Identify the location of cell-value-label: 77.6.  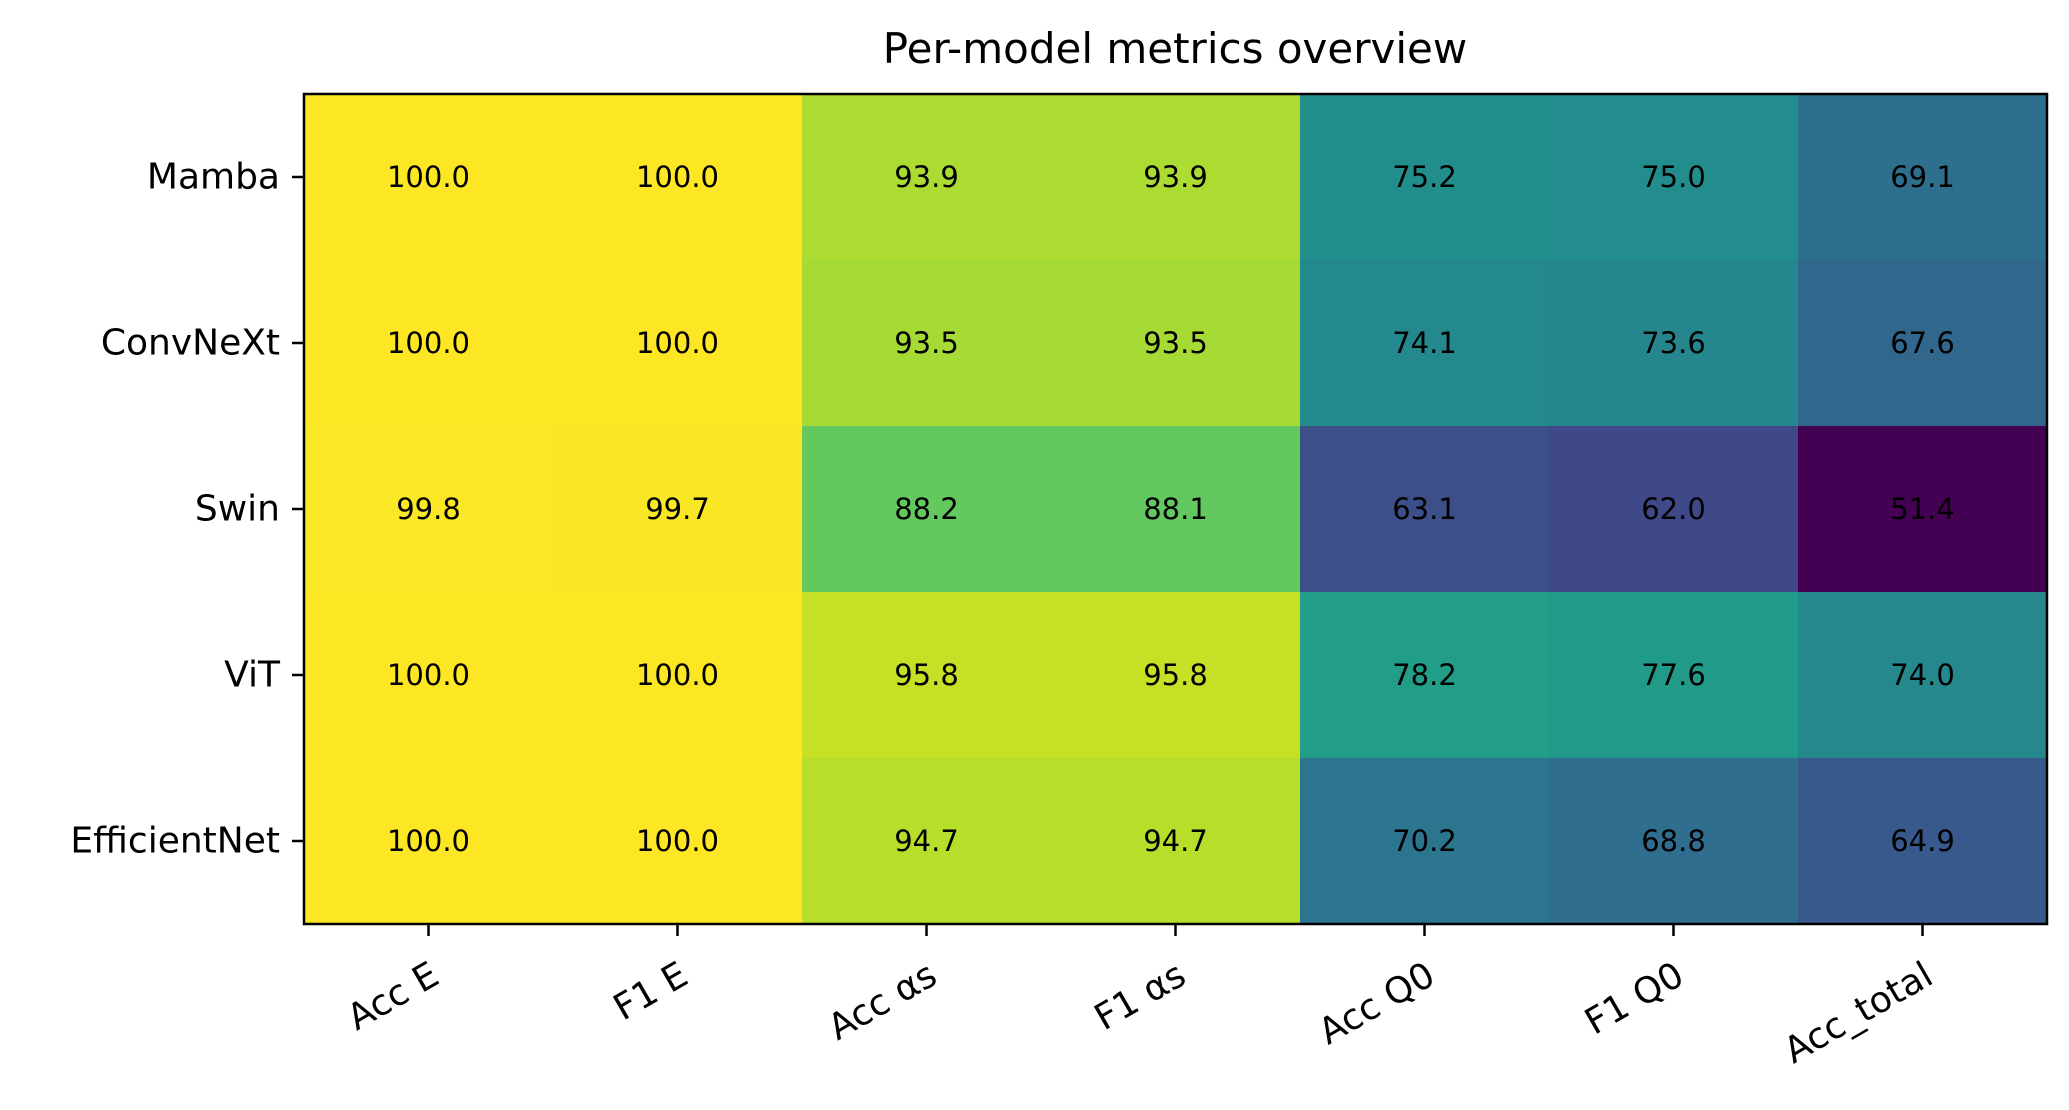
(1673, 675).